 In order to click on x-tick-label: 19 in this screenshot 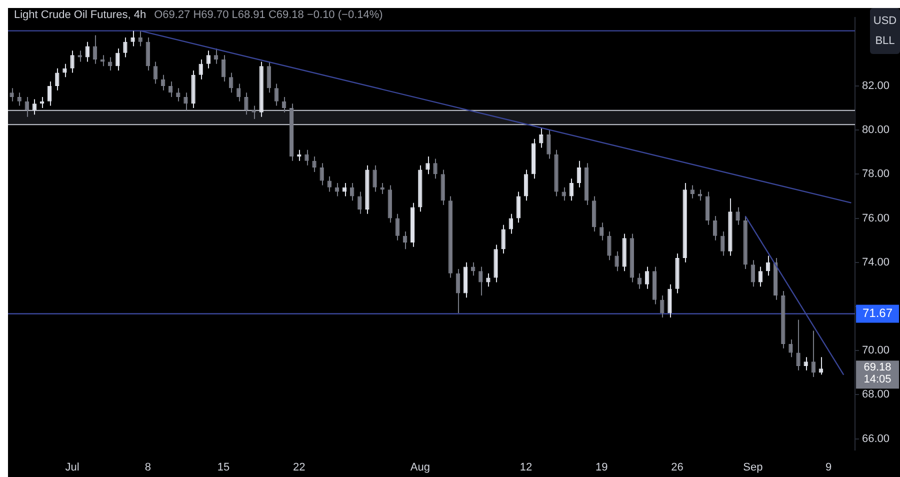, I will do `click(602, 467)`.